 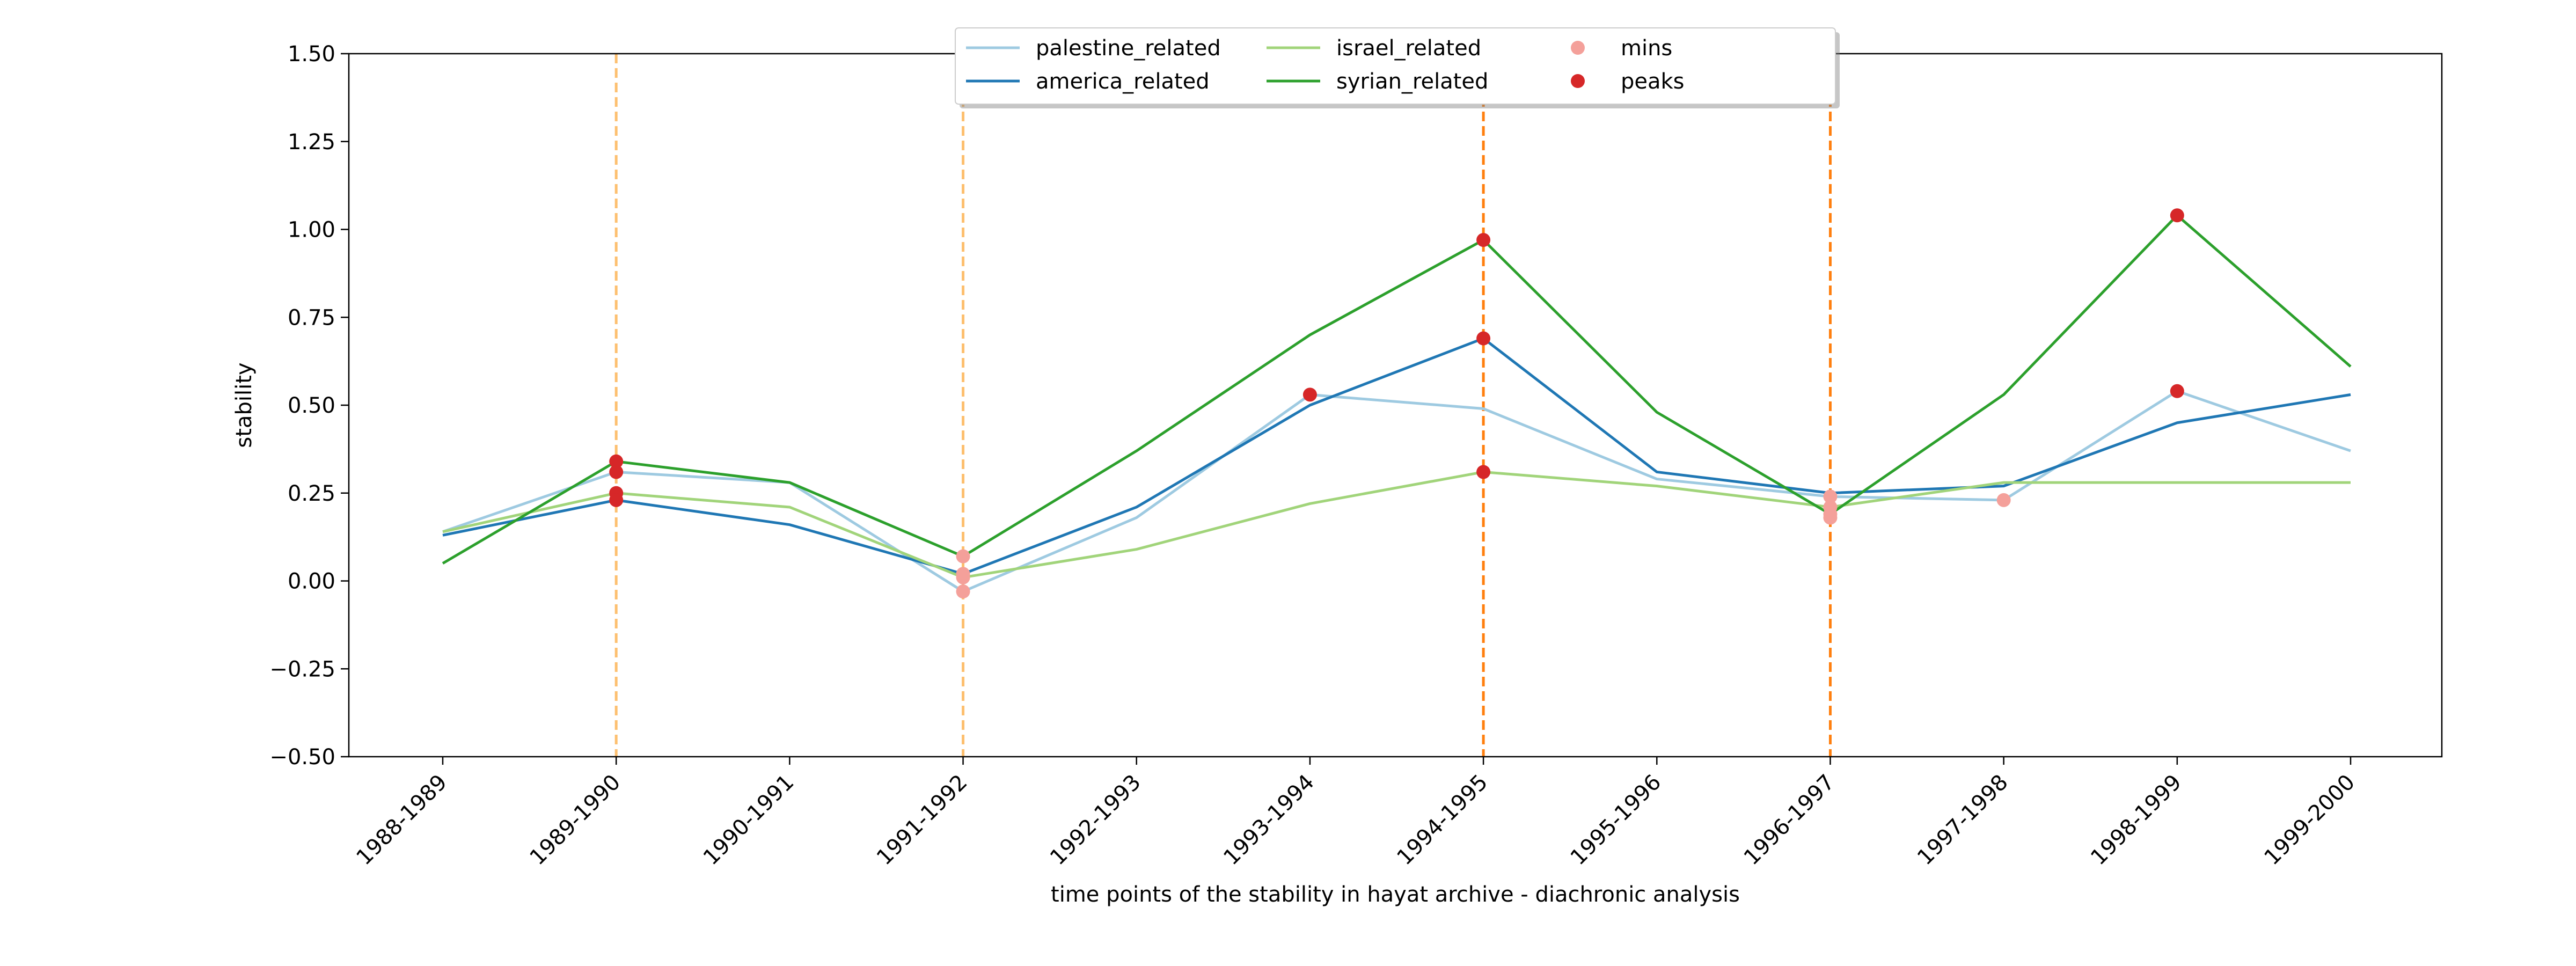 I want to click on legend-box, so click(x=1395, y=66).